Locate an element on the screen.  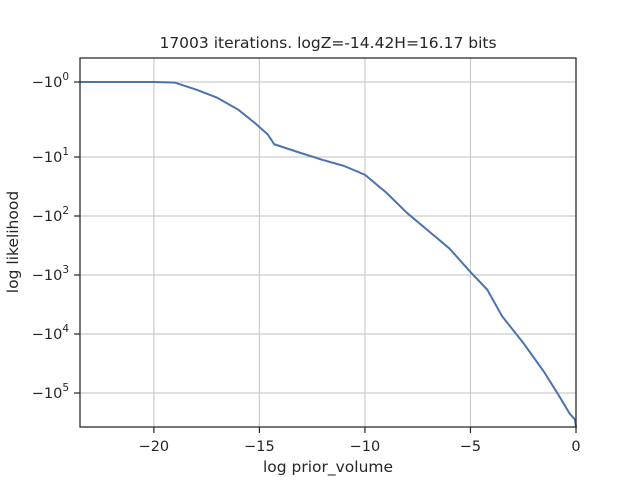
x-tick-label: 0 is located at coordinates (575, 447).